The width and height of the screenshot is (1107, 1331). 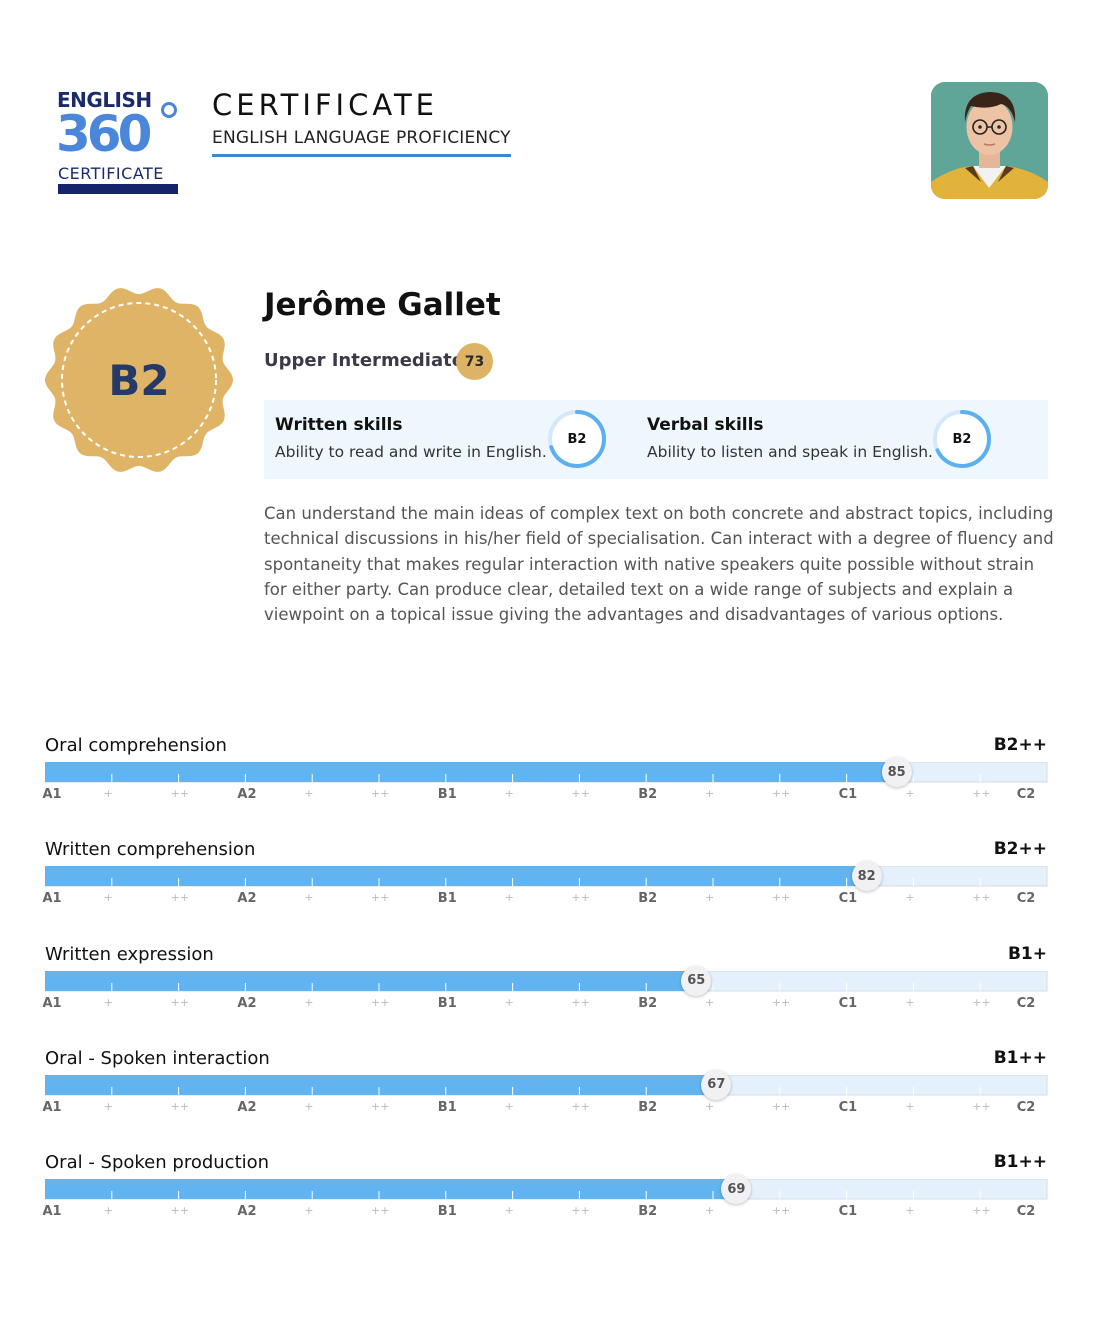 I want to click on certificate-subtitle: ENGLISH LANGUAGE PROFICIENCY, so click(x=361, y=138).